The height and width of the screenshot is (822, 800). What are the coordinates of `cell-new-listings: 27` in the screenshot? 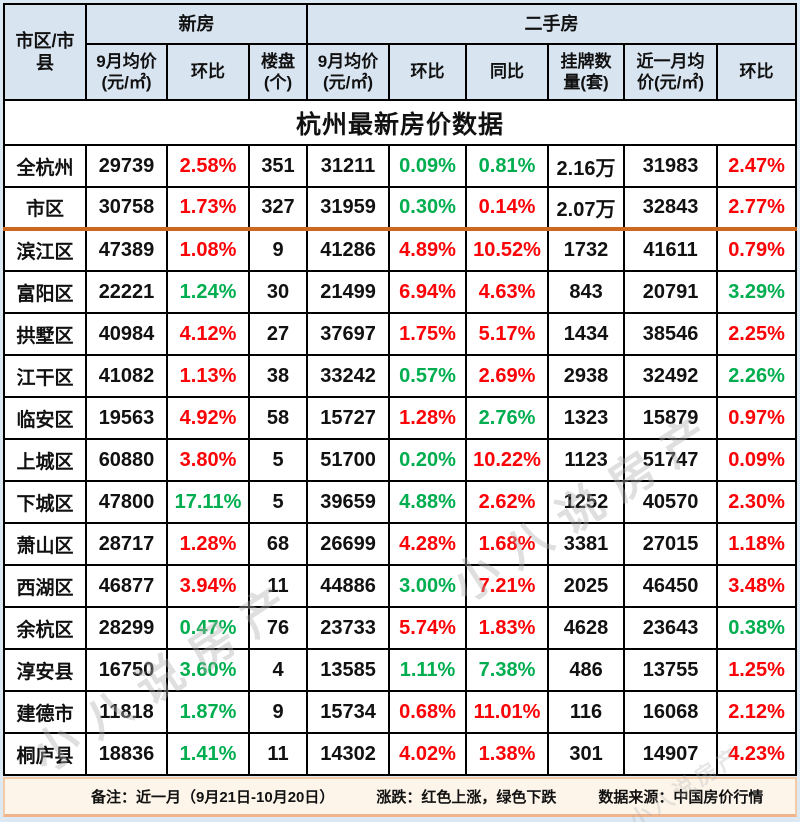 It's located at (278, 334).